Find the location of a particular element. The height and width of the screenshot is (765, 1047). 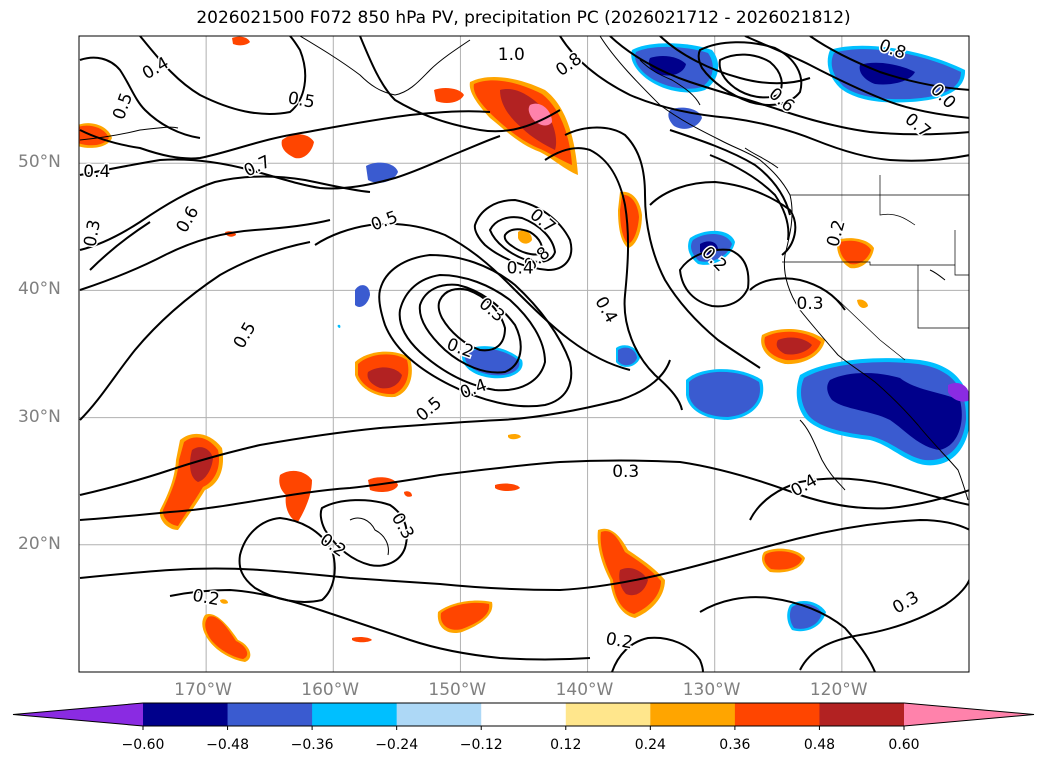

lat-tick-label: 30°N is located at coordinates (39, 416).